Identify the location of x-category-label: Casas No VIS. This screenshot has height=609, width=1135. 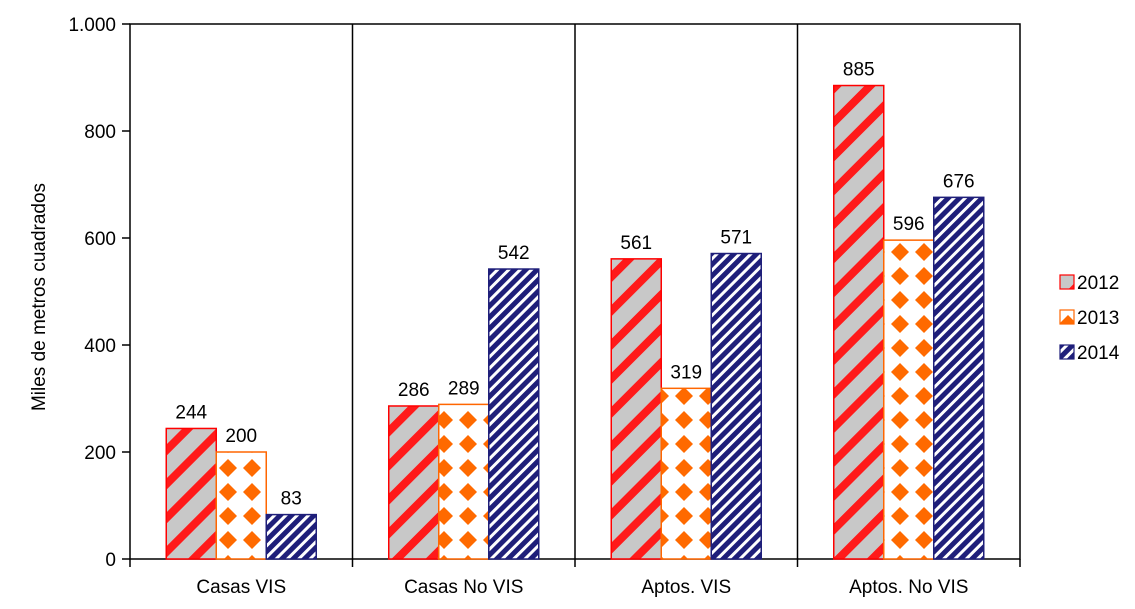
(463, 587).